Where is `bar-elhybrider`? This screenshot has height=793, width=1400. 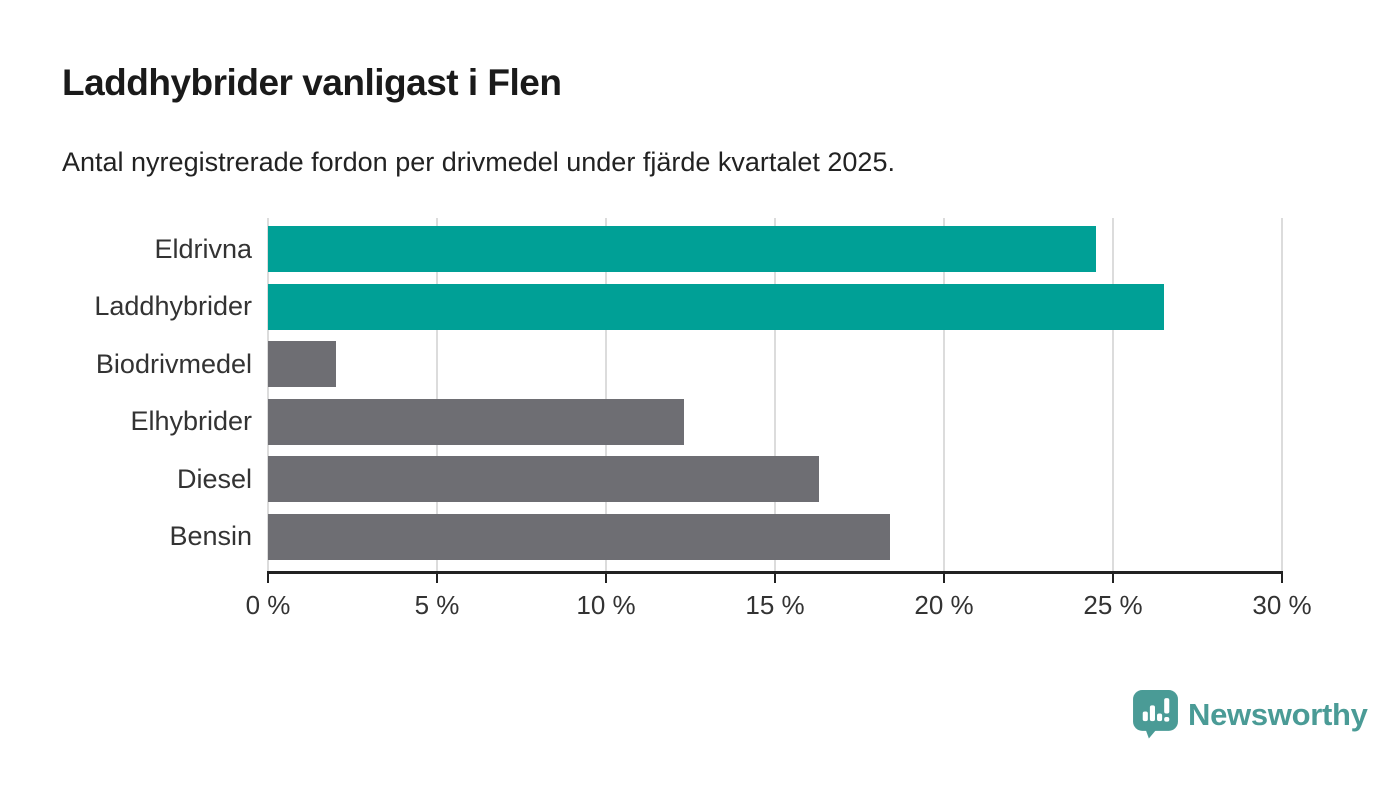 bar-elhybrider is located at coordinates (476, 421).